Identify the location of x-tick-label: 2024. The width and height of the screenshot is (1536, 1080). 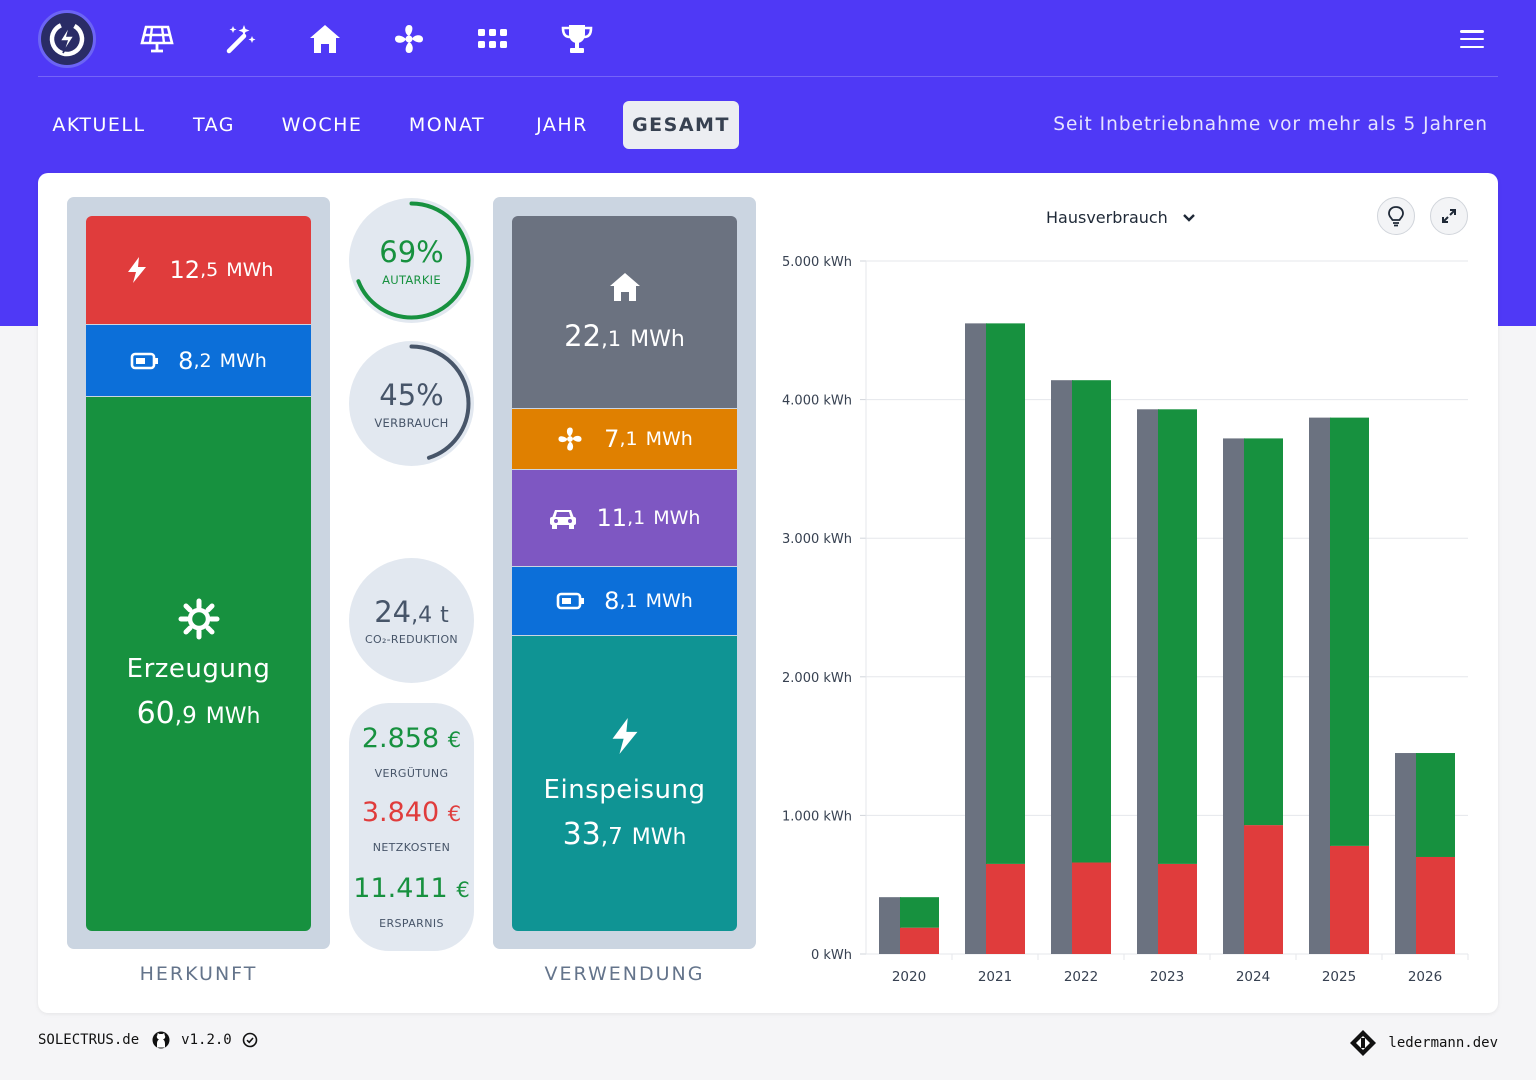
(1253, 977).